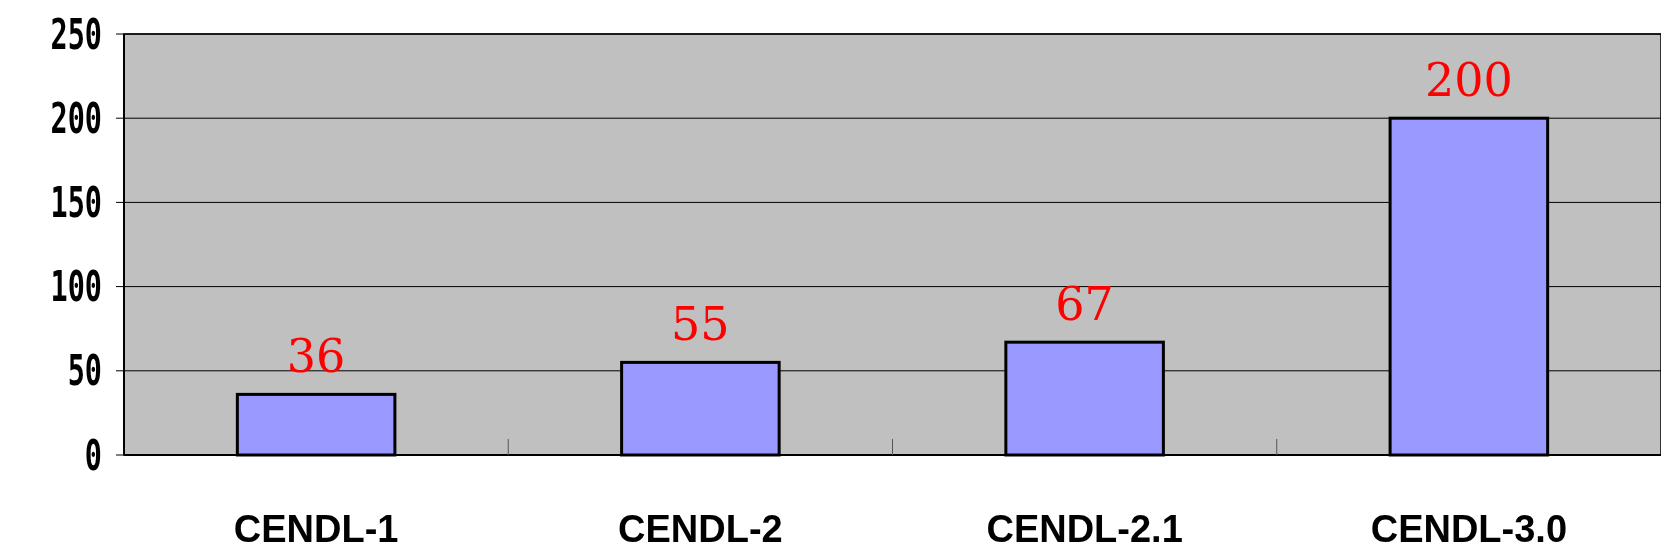 The image size is (1661, 555). What do you see at coordinates (93, 455) in the screenshot?
I see `y-tick-label: 0` at bounding box center [93, 455].